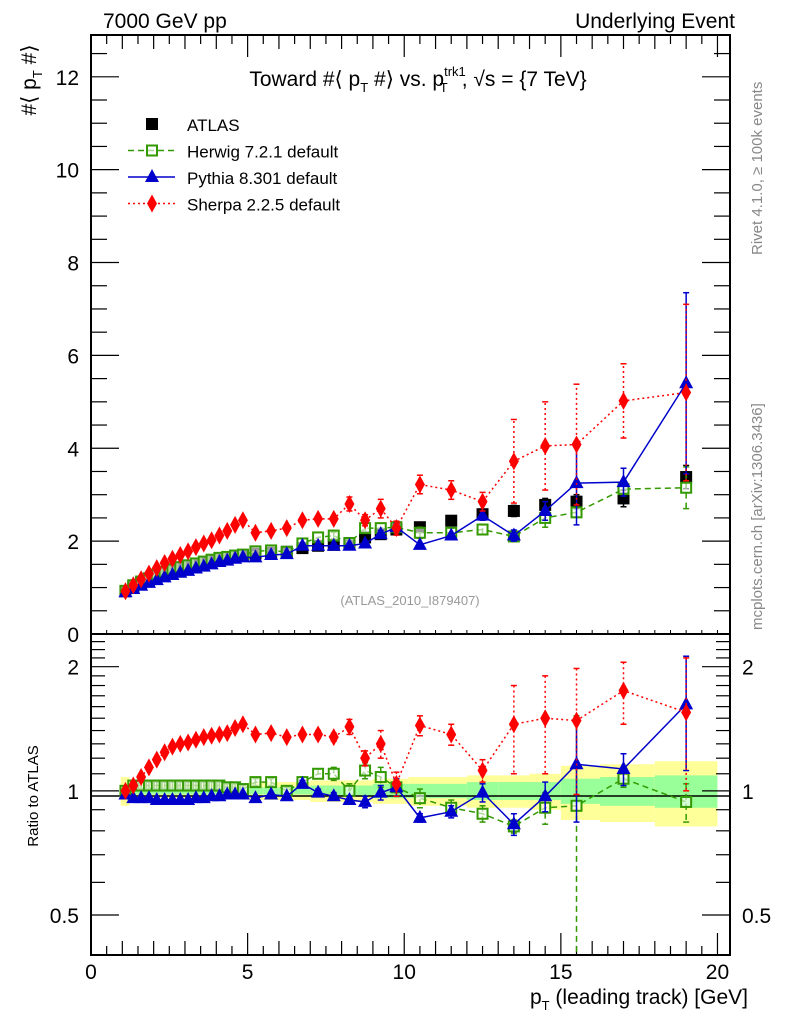 The height and width of the screenshot is (1024, 786). Describe the element at coordinates (73, 635) in the screenshot. I see `y-tick-label: 0` at that location.